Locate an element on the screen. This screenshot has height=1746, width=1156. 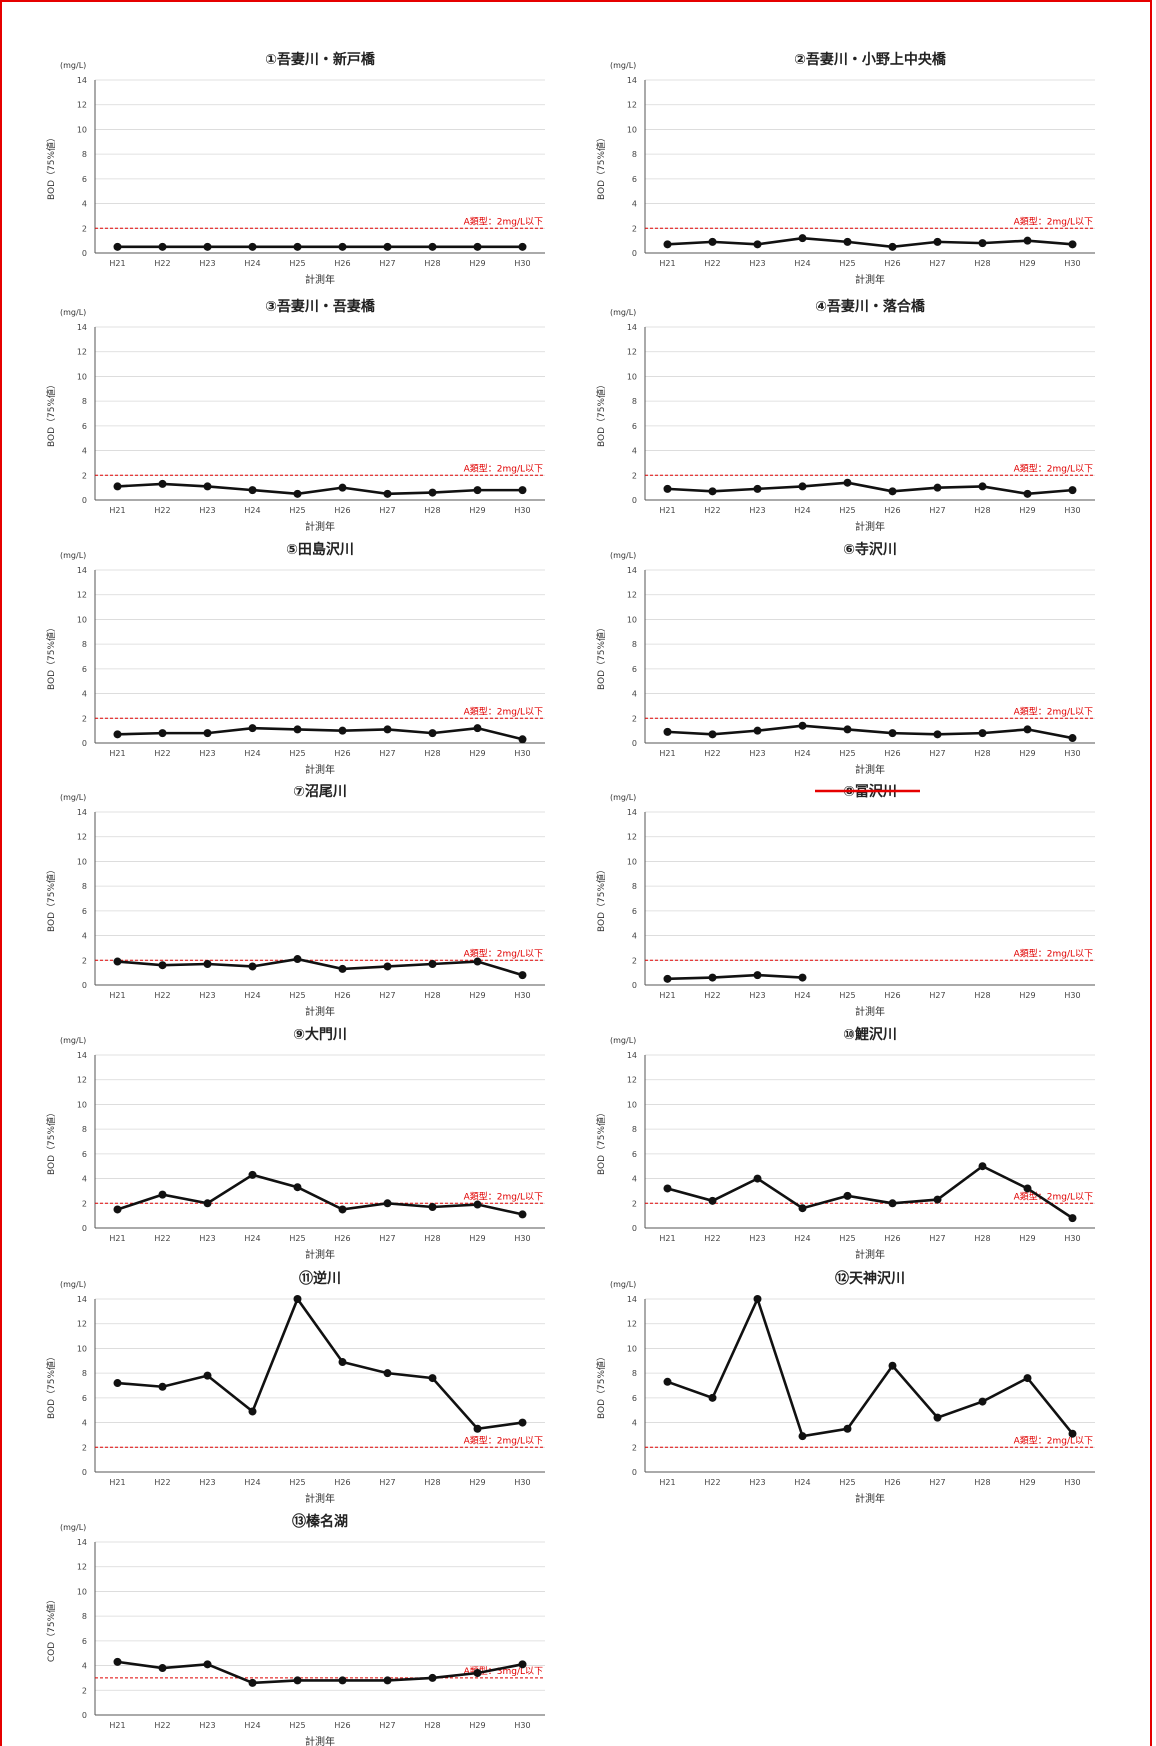
x-tick-label: H30 is located at coordinates (1072, 1238).